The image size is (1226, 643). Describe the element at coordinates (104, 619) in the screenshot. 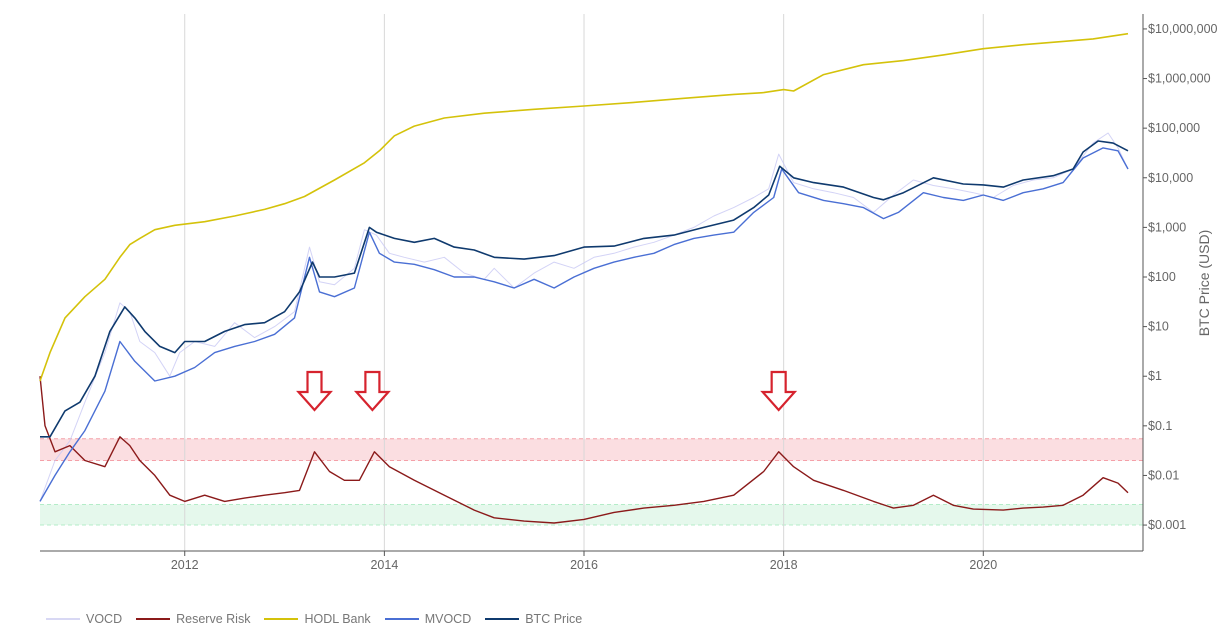

I see `legend-label: VOCD` at that location.